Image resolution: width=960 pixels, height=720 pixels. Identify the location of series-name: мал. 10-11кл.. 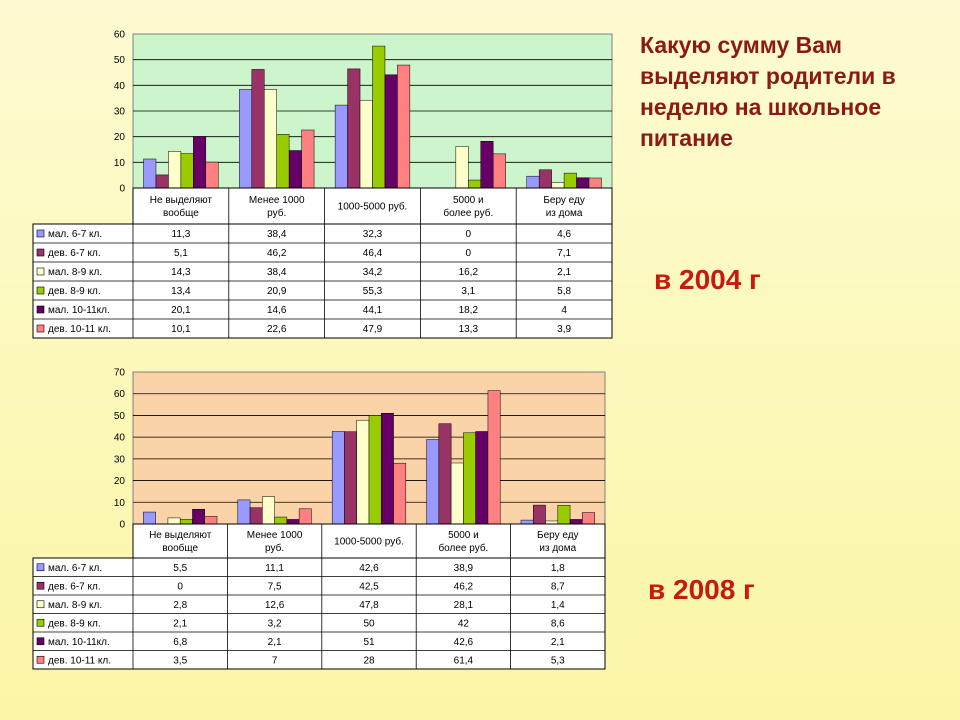
(79, 642).